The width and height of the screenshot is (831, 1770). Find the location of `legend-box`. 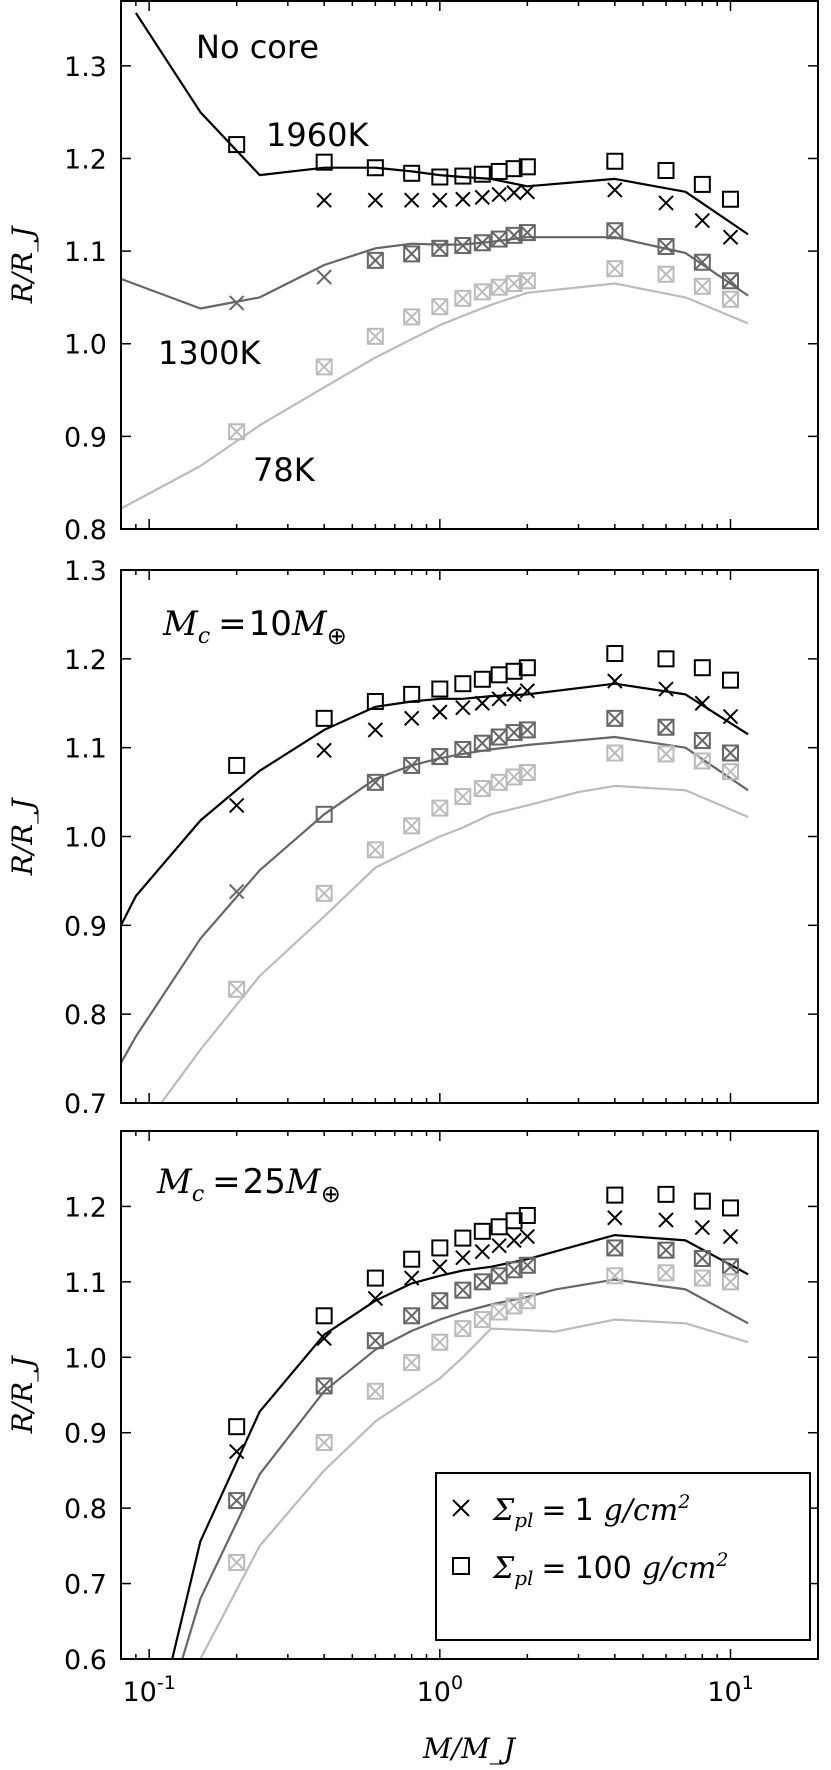

legend-box is located at coordinates (623, 1556).